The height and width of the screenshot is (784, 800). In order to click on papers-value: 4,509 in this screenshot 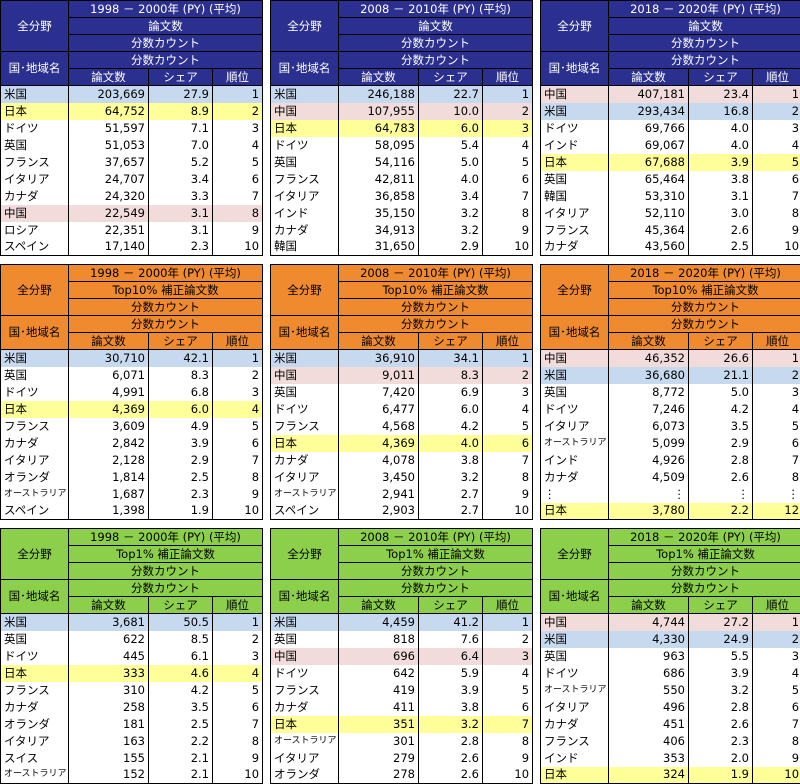, I will do `click(649, 477)`.